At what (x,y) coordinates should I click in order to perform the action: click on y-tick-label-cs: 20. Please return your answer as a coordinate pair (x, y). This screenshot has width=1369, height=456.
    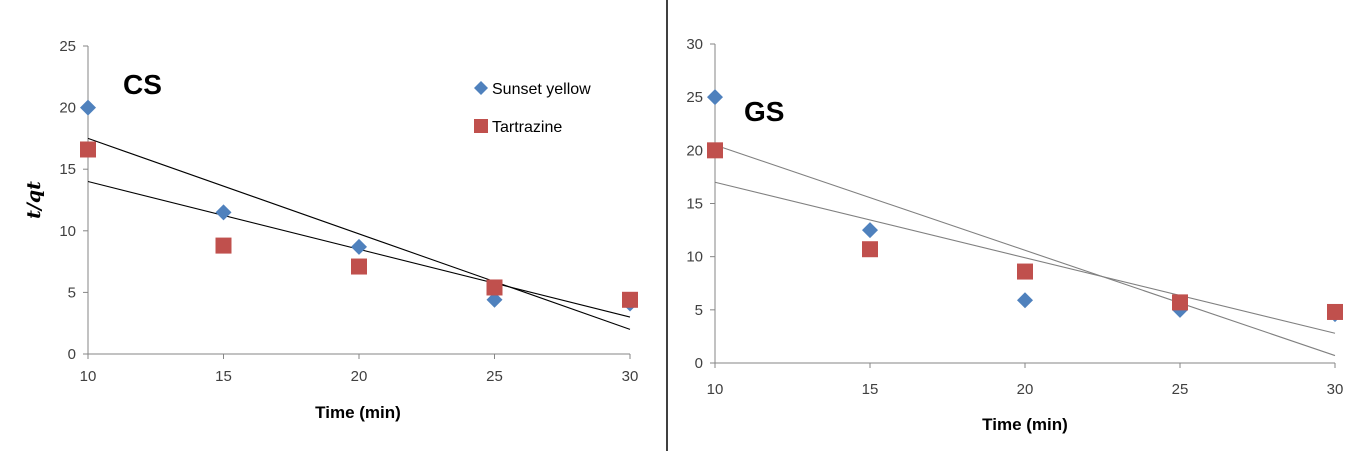
    Looking at the image, I should click on (67, 108).